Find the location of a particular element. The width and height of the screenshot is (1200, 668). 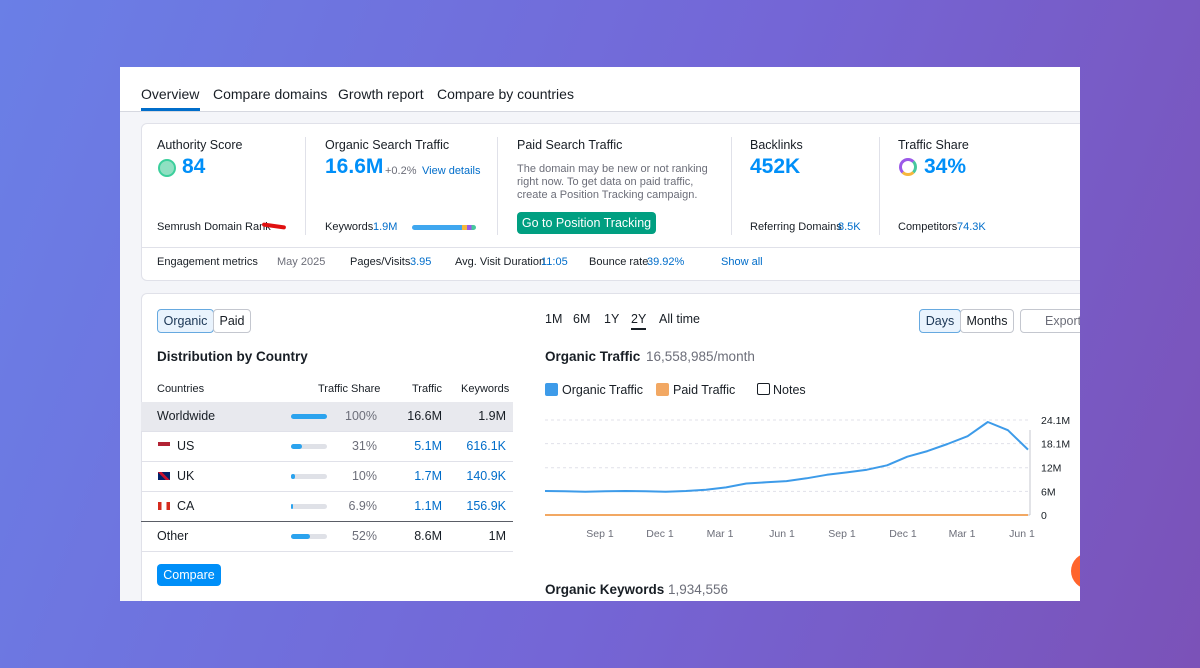

y-tick-label: 6M is located at coordinates (1048, 492).